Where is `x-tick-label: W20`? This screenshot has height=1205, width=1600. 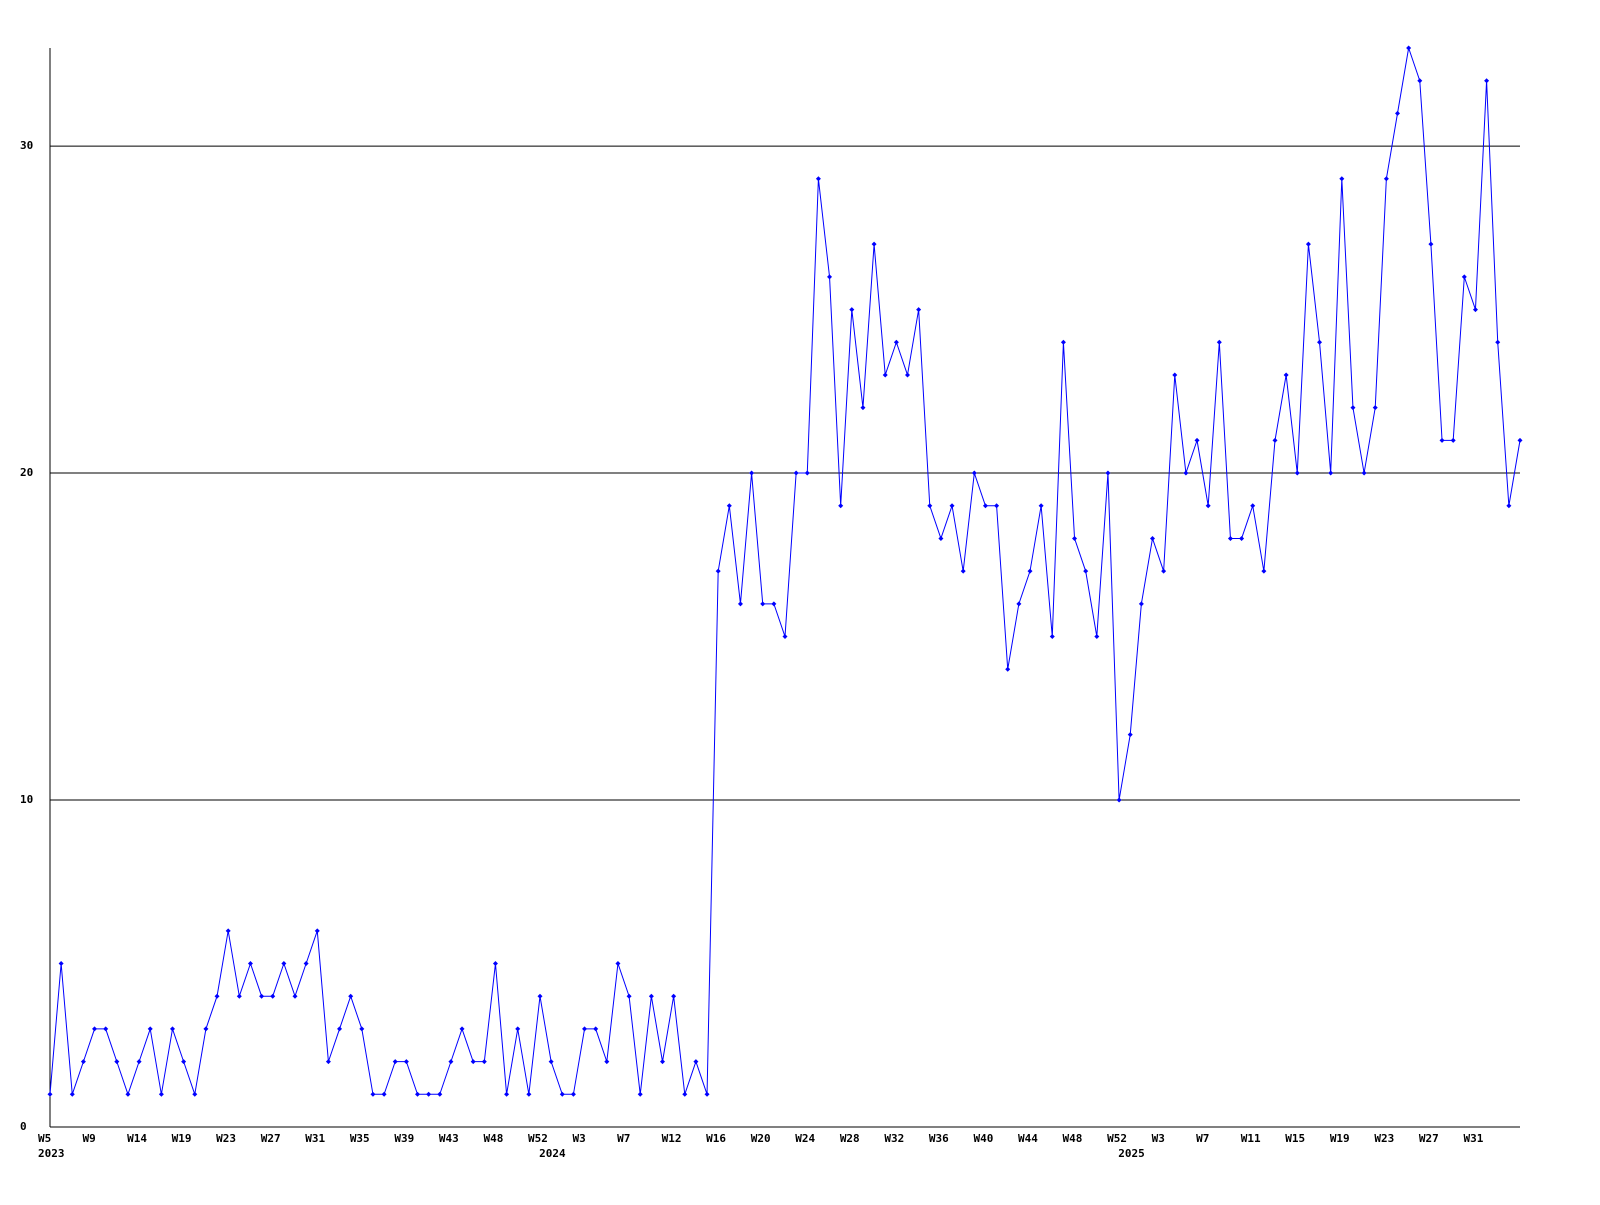
x-tick-label: W20 is located at coordinates (761, 1138).